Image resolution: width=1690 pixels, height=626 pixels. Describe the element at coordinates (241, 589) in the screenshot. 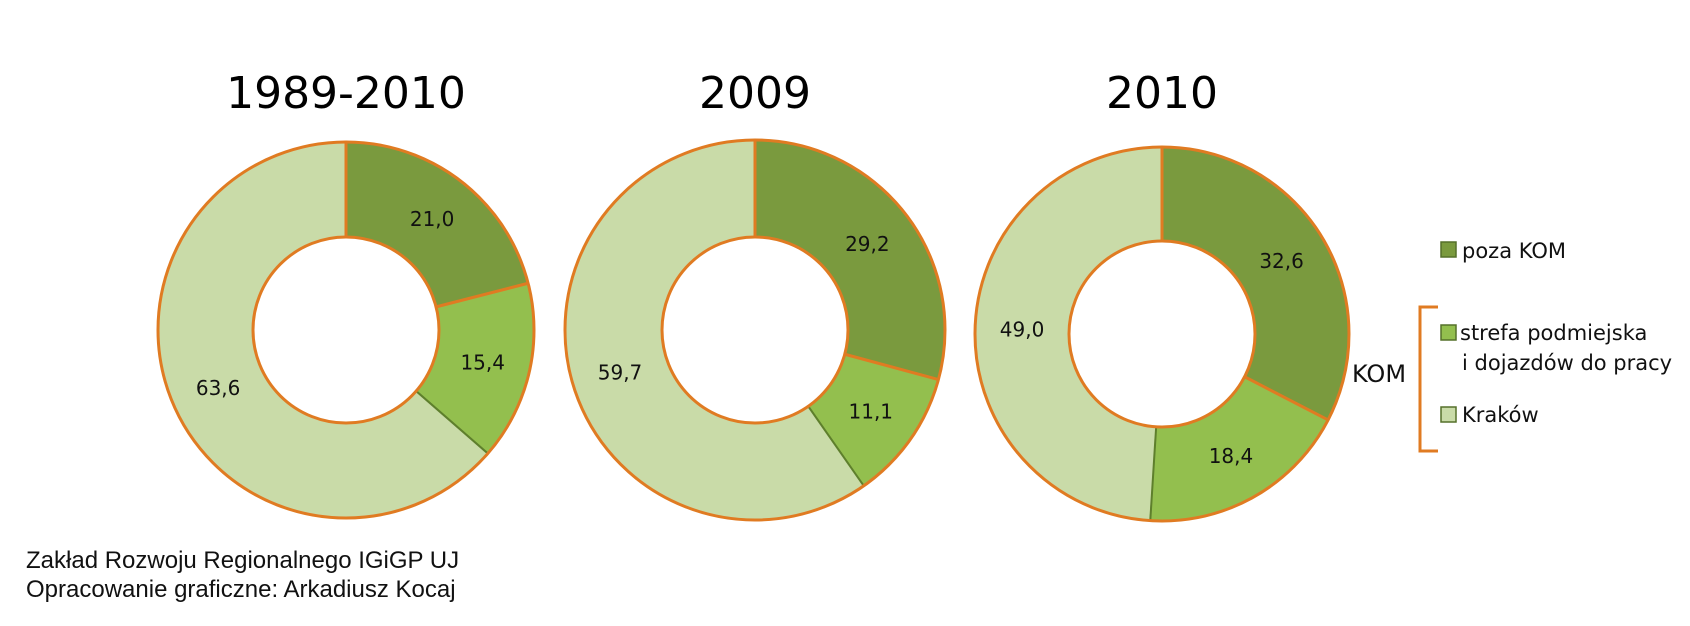

I see `credits-line-2: Opracowanie graficzne: Arkadiusz Kocaj` at that location.